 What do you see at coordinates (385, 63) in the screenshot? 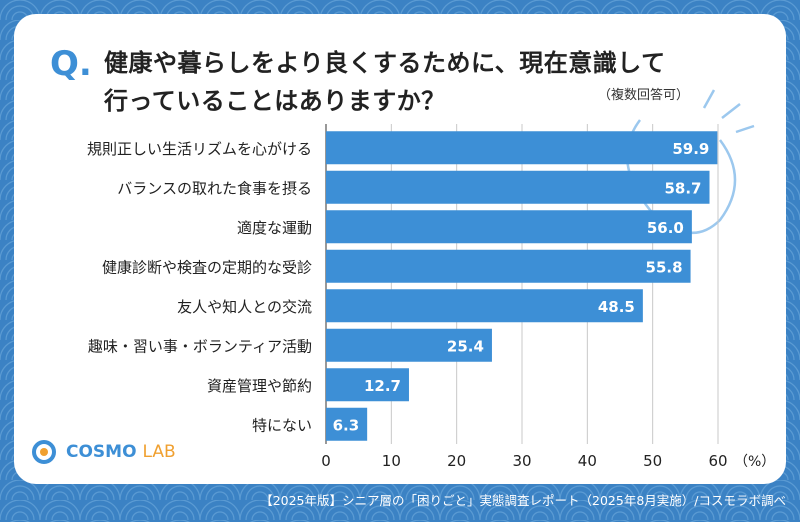
I see `title-line-1: 健康や暮らしをより良くするために、現在意識して` at bounding box center [385, 63].